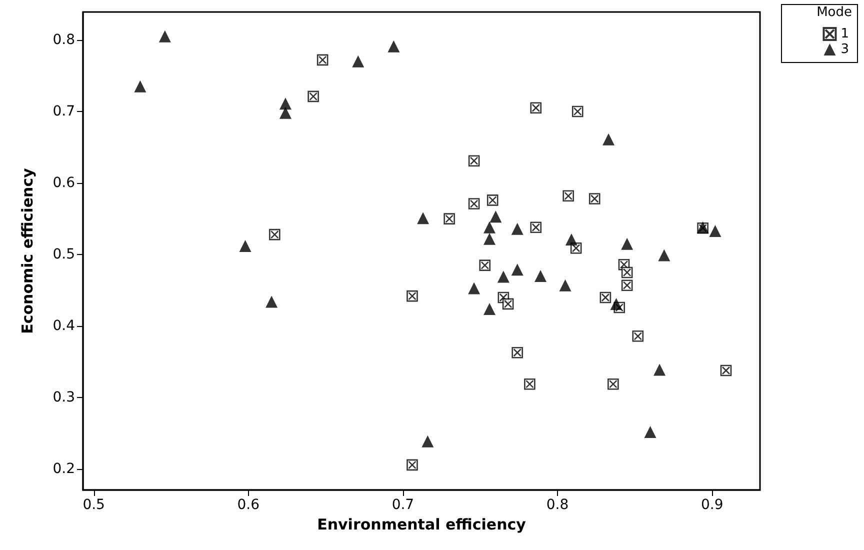 This screenshot has width=864, height=550. Describe the element at coordinates (63, 40) in the screenshot. I see `y-tick-label: 0.8` at that location.